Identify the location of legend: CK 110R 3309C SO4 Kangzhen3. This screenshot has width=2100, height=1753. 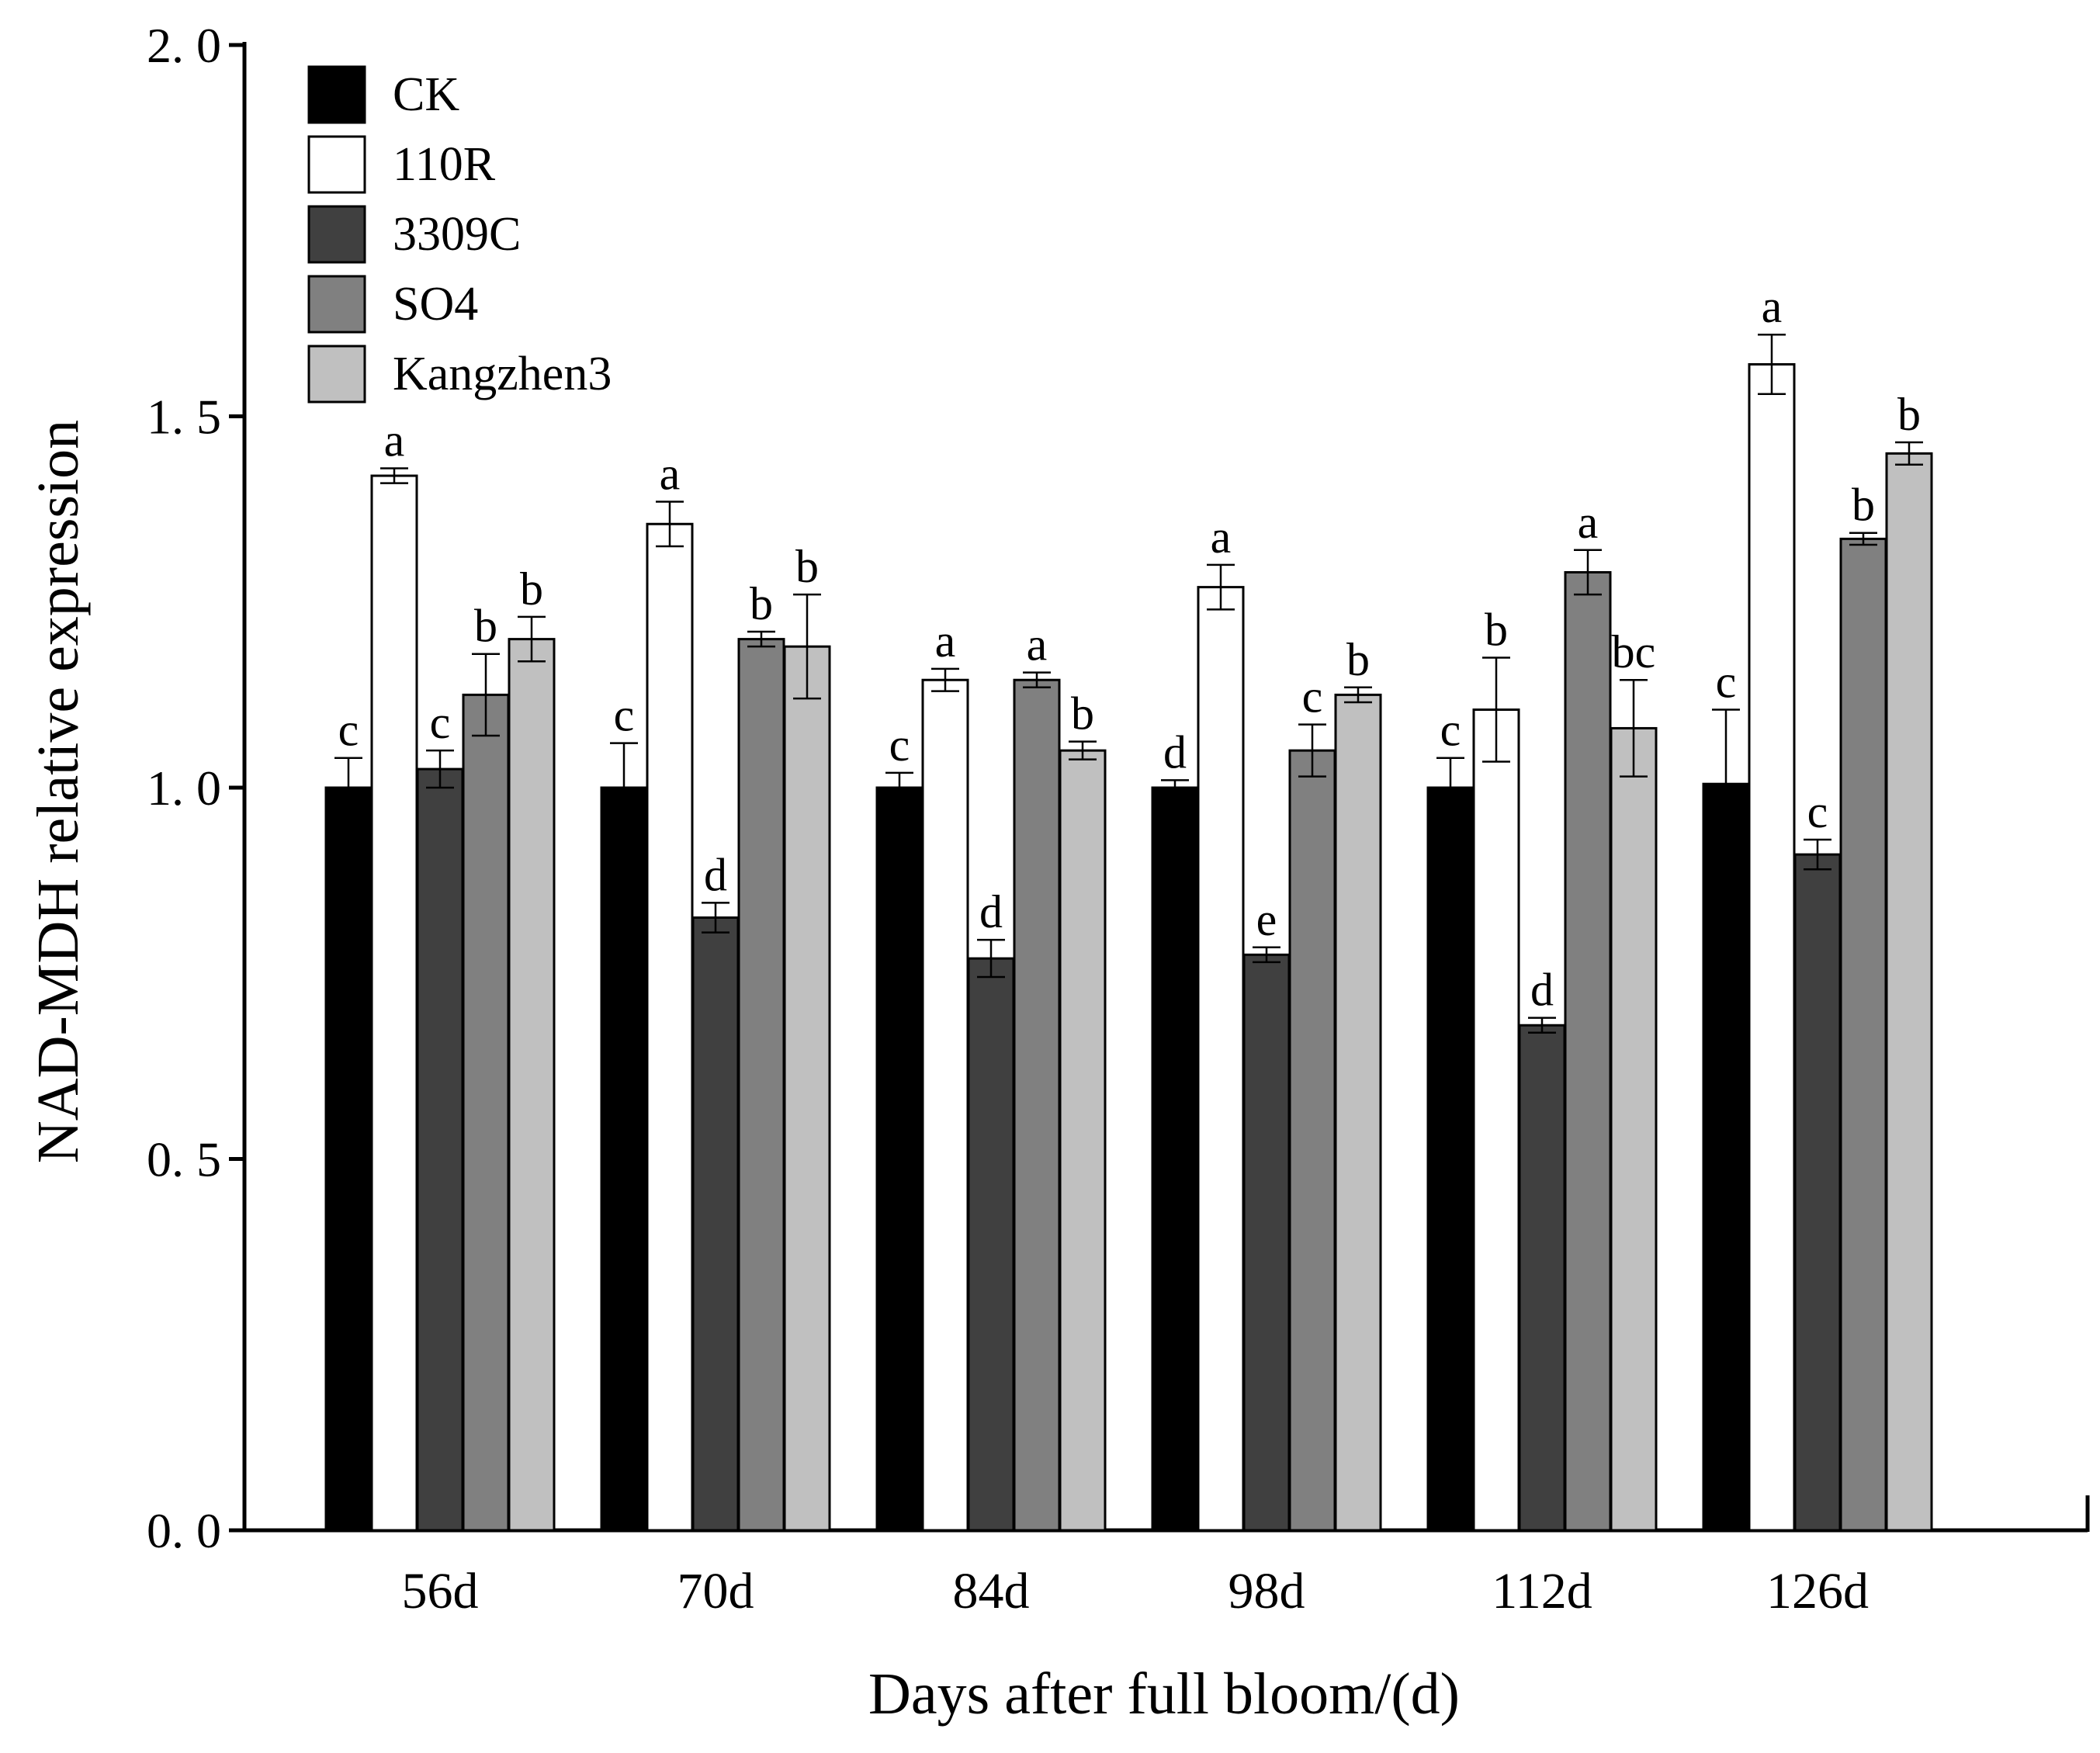
(459, 235).